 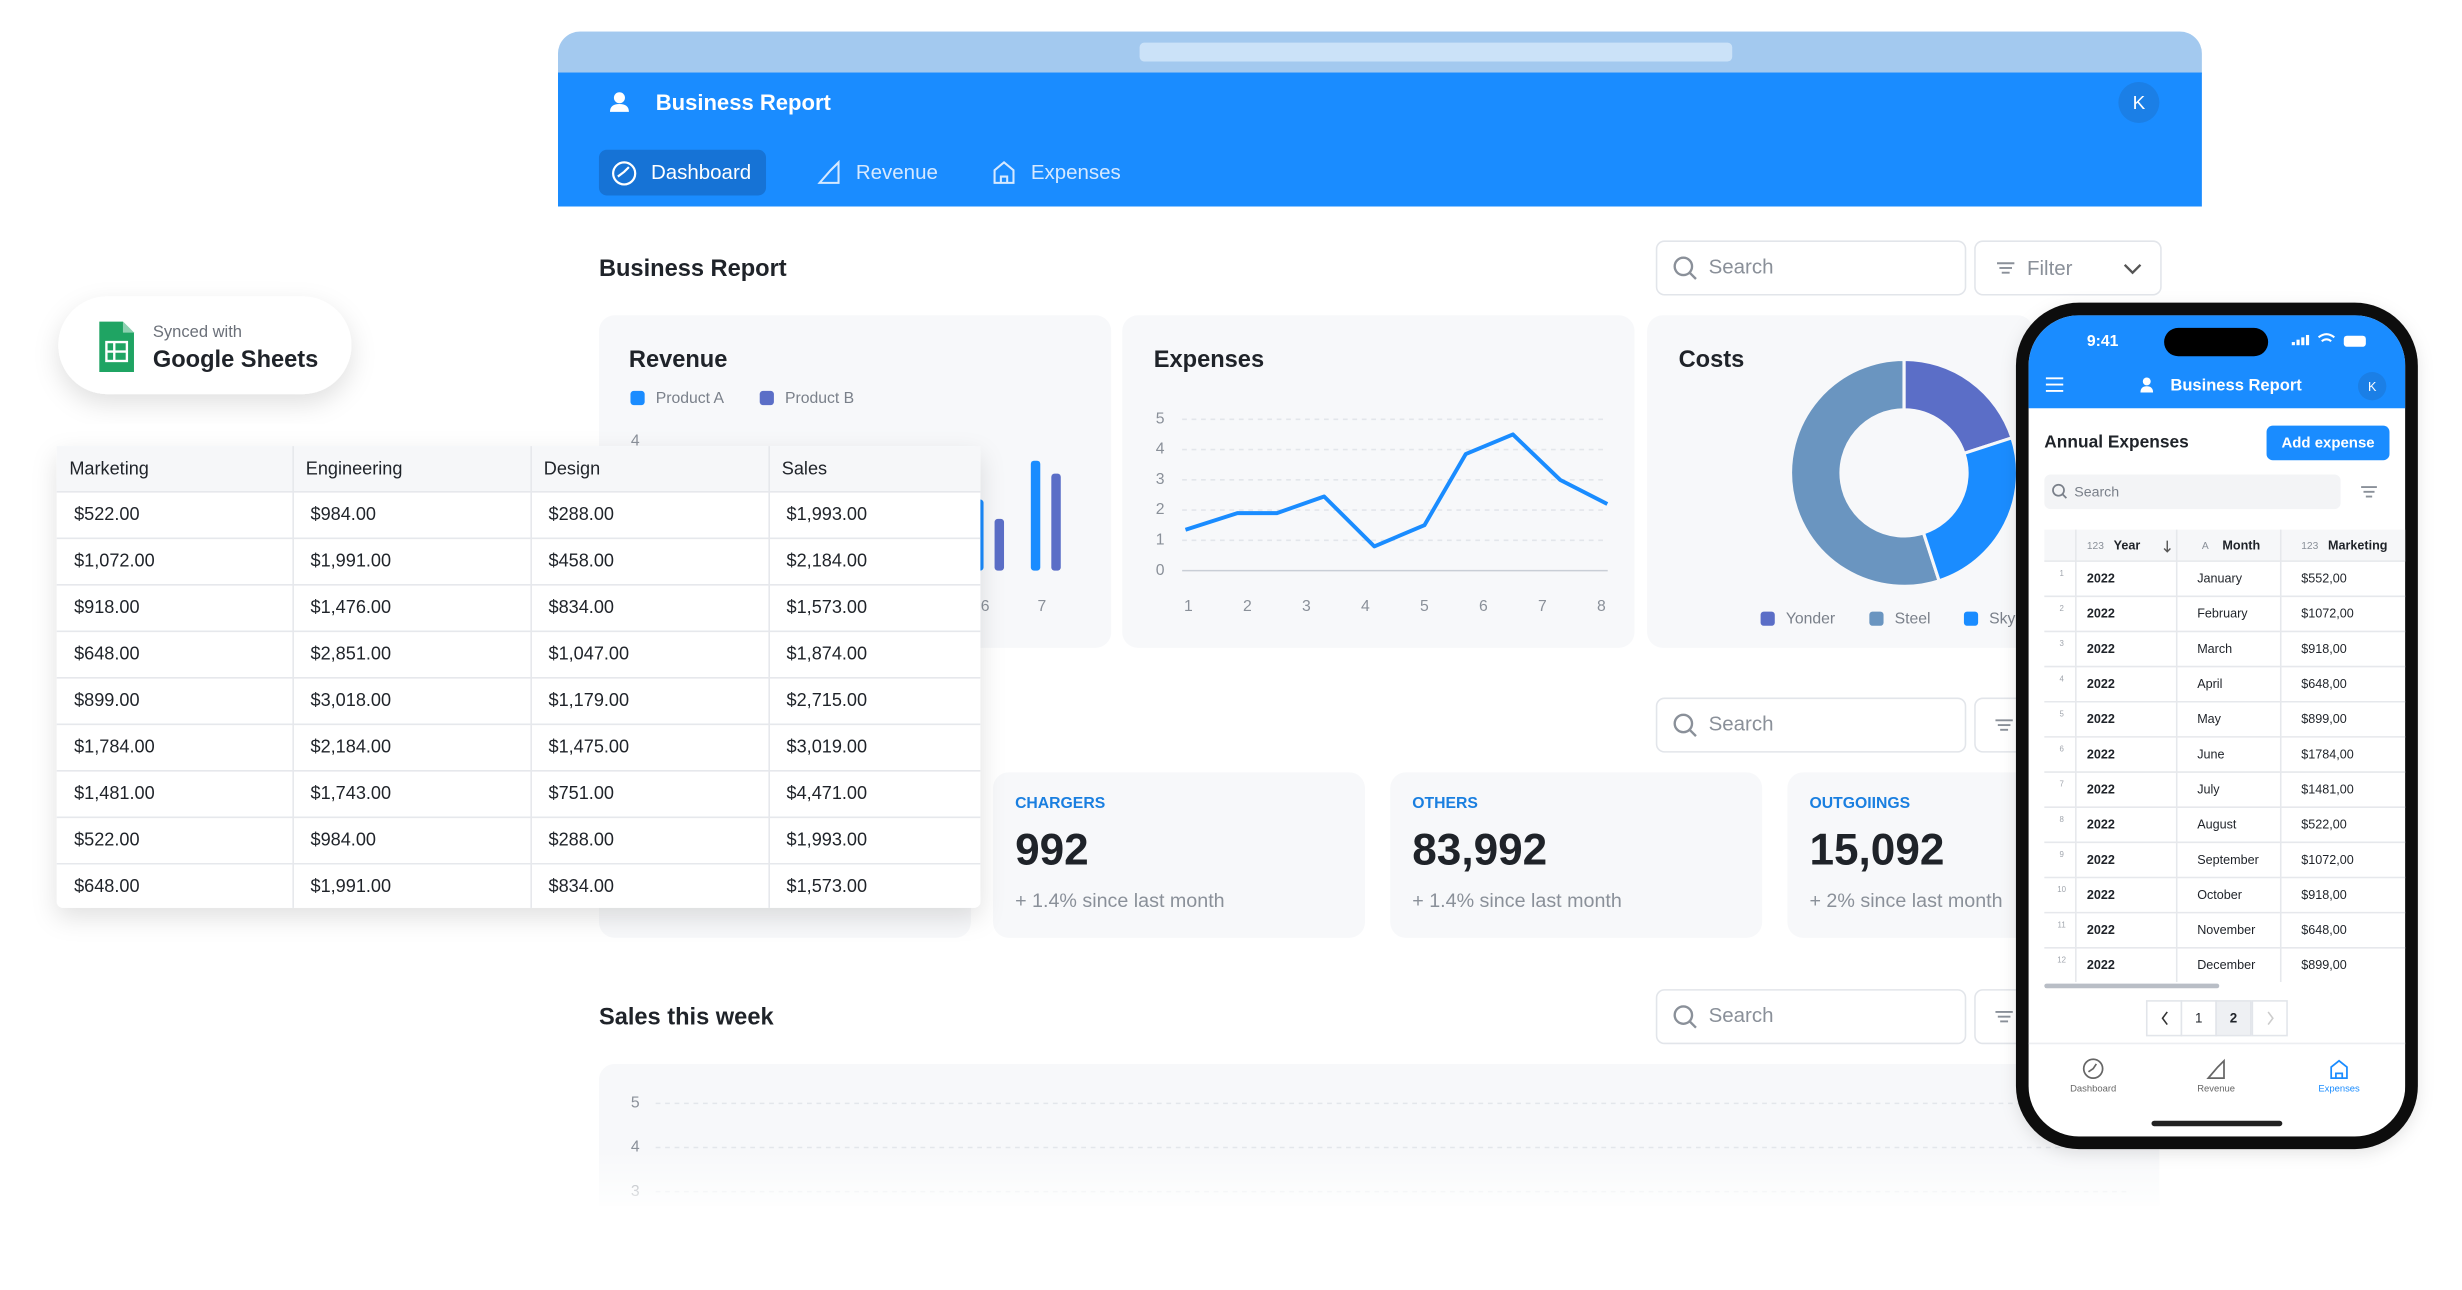 What do you see at coordinates (106, 886) in the screenshot?
I see `table-cell: $648.00` at bounding box center [106, 886].